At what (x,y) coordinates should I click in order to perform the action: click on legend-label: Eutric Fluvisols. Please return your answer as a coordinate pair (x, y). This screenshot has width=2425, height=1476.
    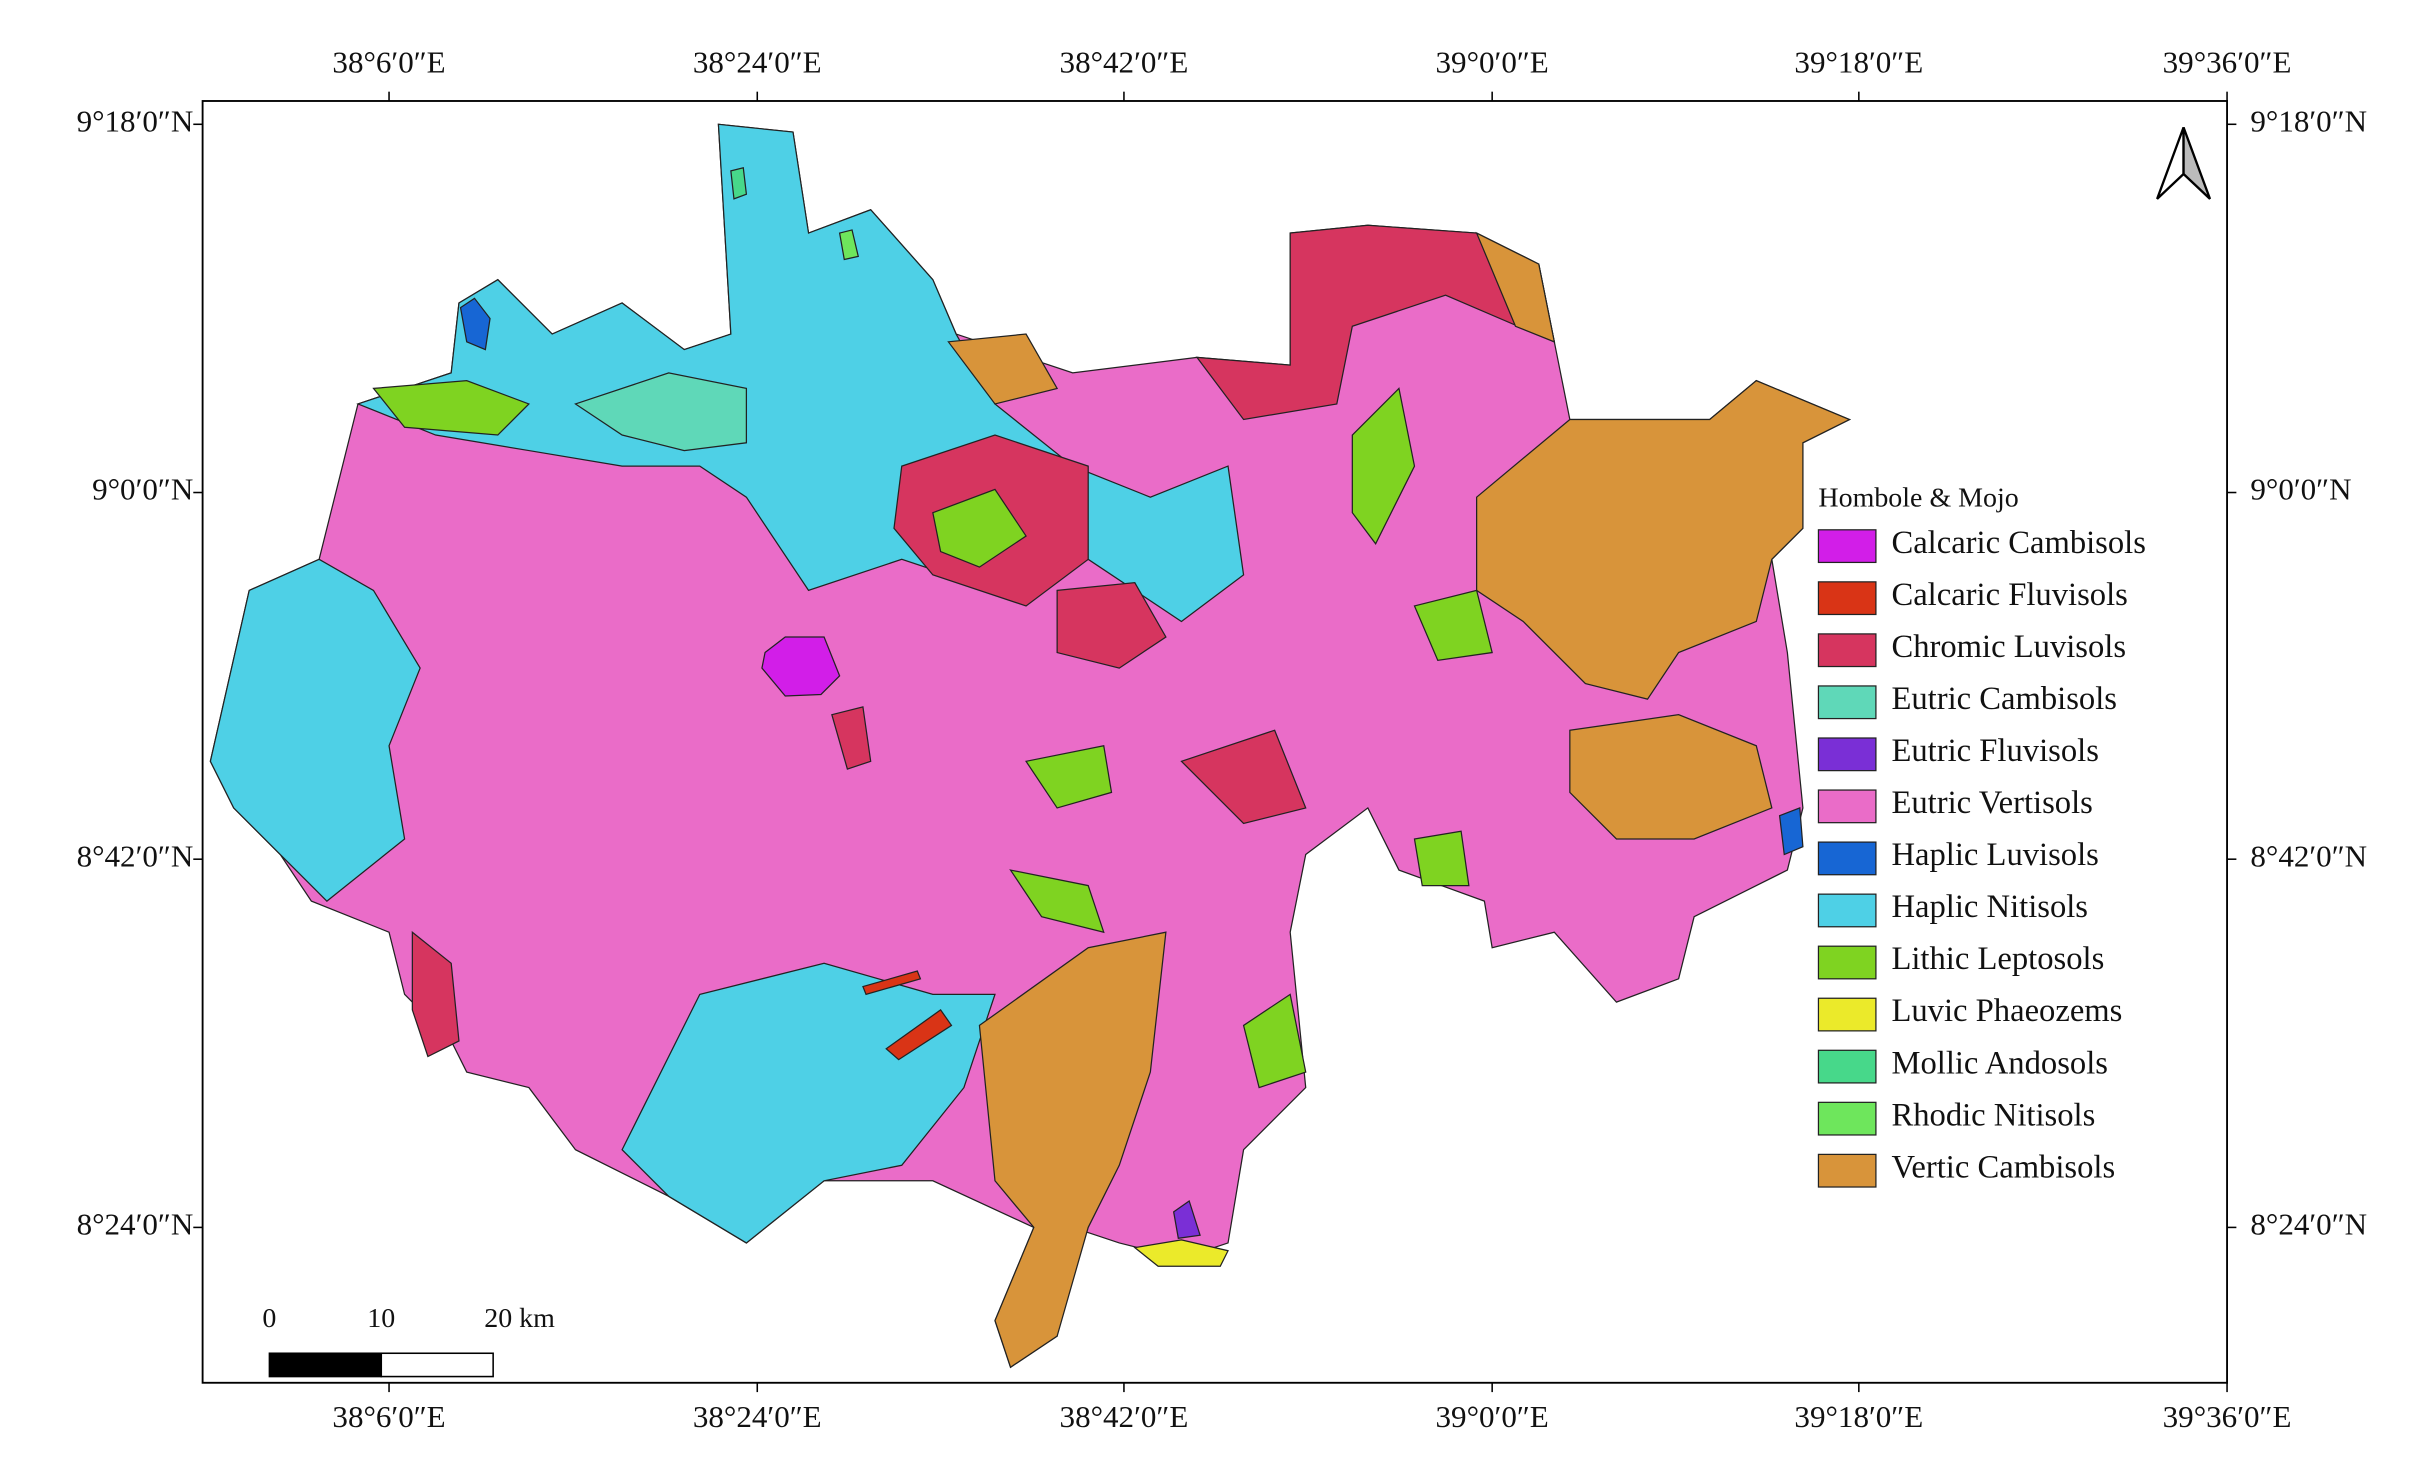
    Looking at the image, I should click on (1994, 751).